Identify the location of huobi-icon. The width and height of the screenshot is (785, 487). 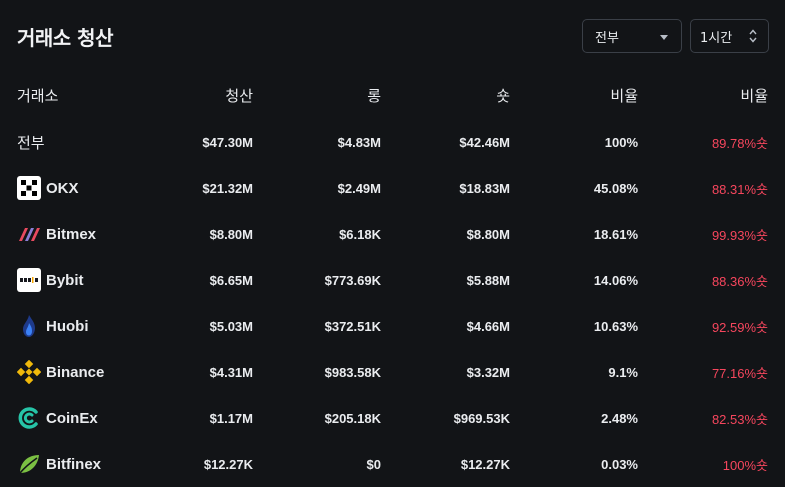
(29, 326).